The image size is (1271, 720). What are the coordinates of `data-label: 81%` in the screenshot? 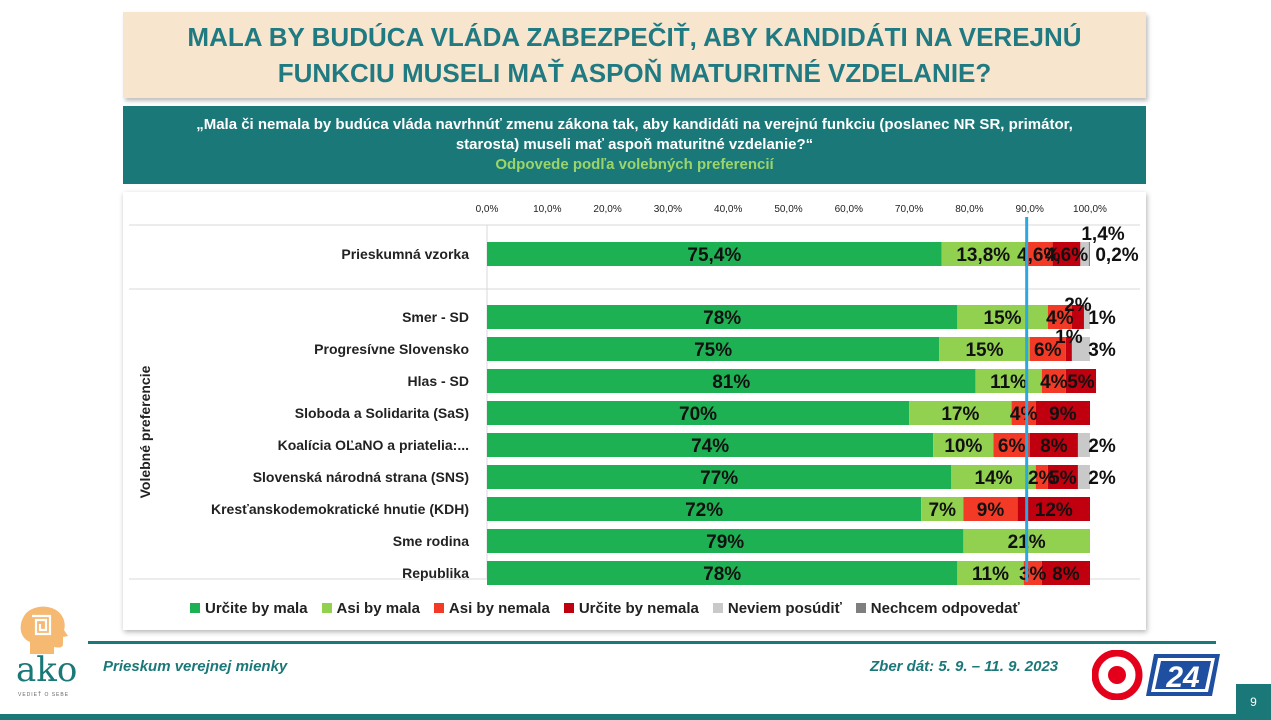 It's located at (731, 382).